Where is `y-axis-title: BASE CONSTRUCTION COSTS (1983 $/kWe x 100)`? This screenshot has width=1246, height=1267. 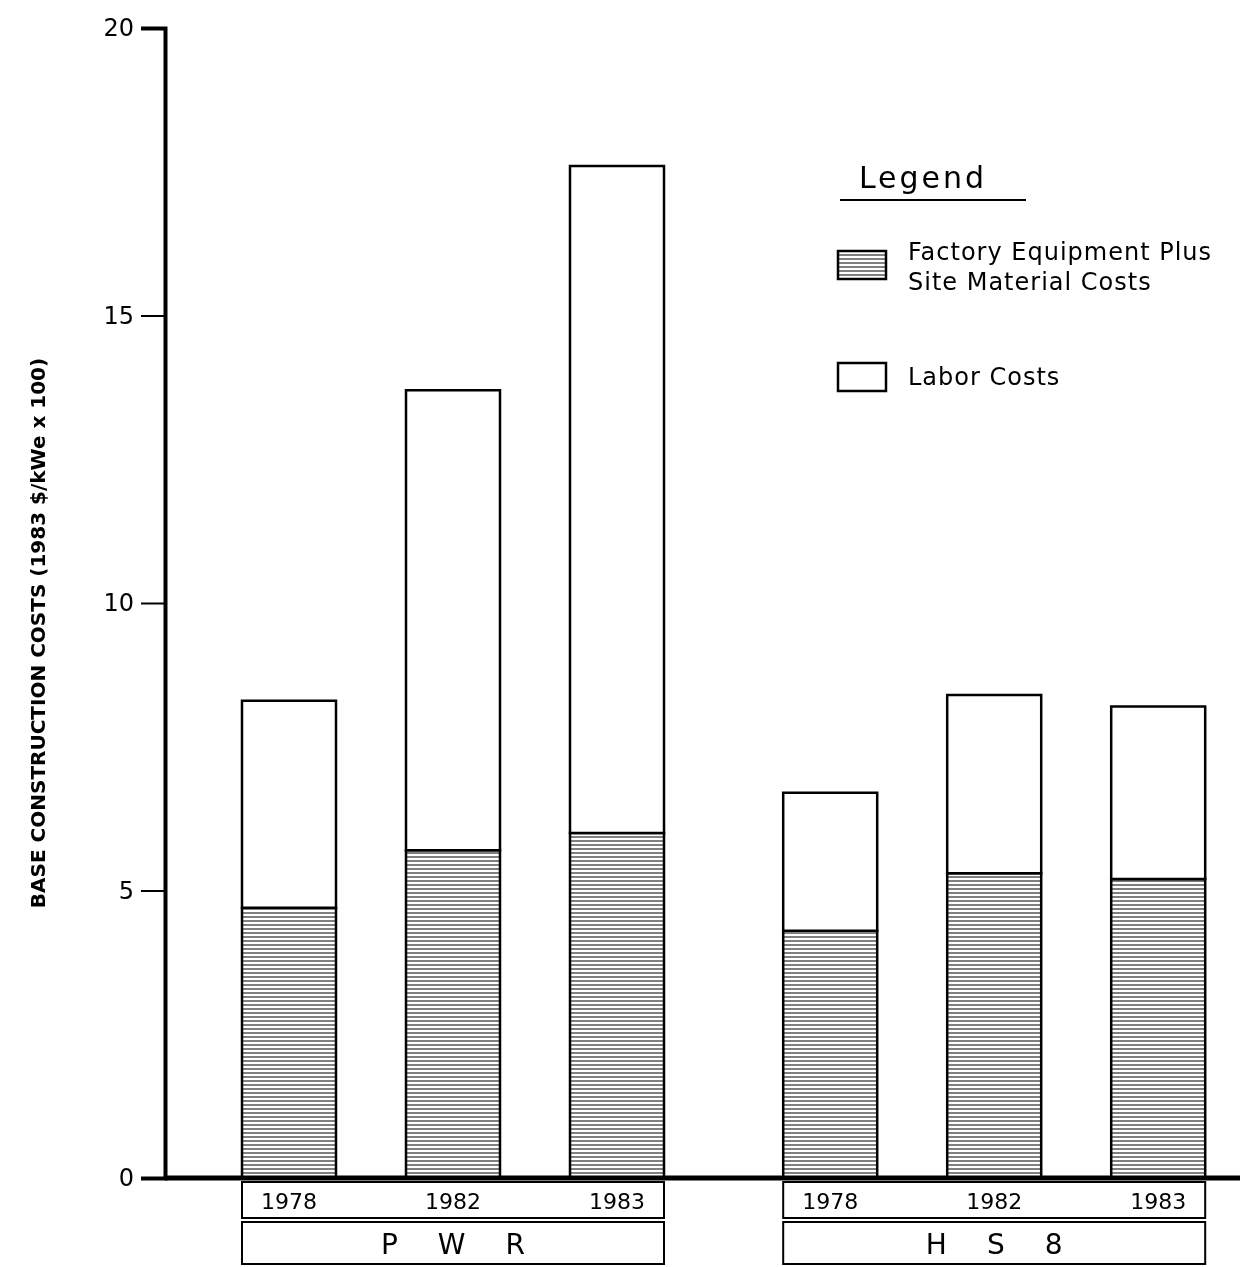 y-axis-title: BASE CONSTRUCTION COSTS (1983 $/kWe x 100) is located at coordinates (38, 633).